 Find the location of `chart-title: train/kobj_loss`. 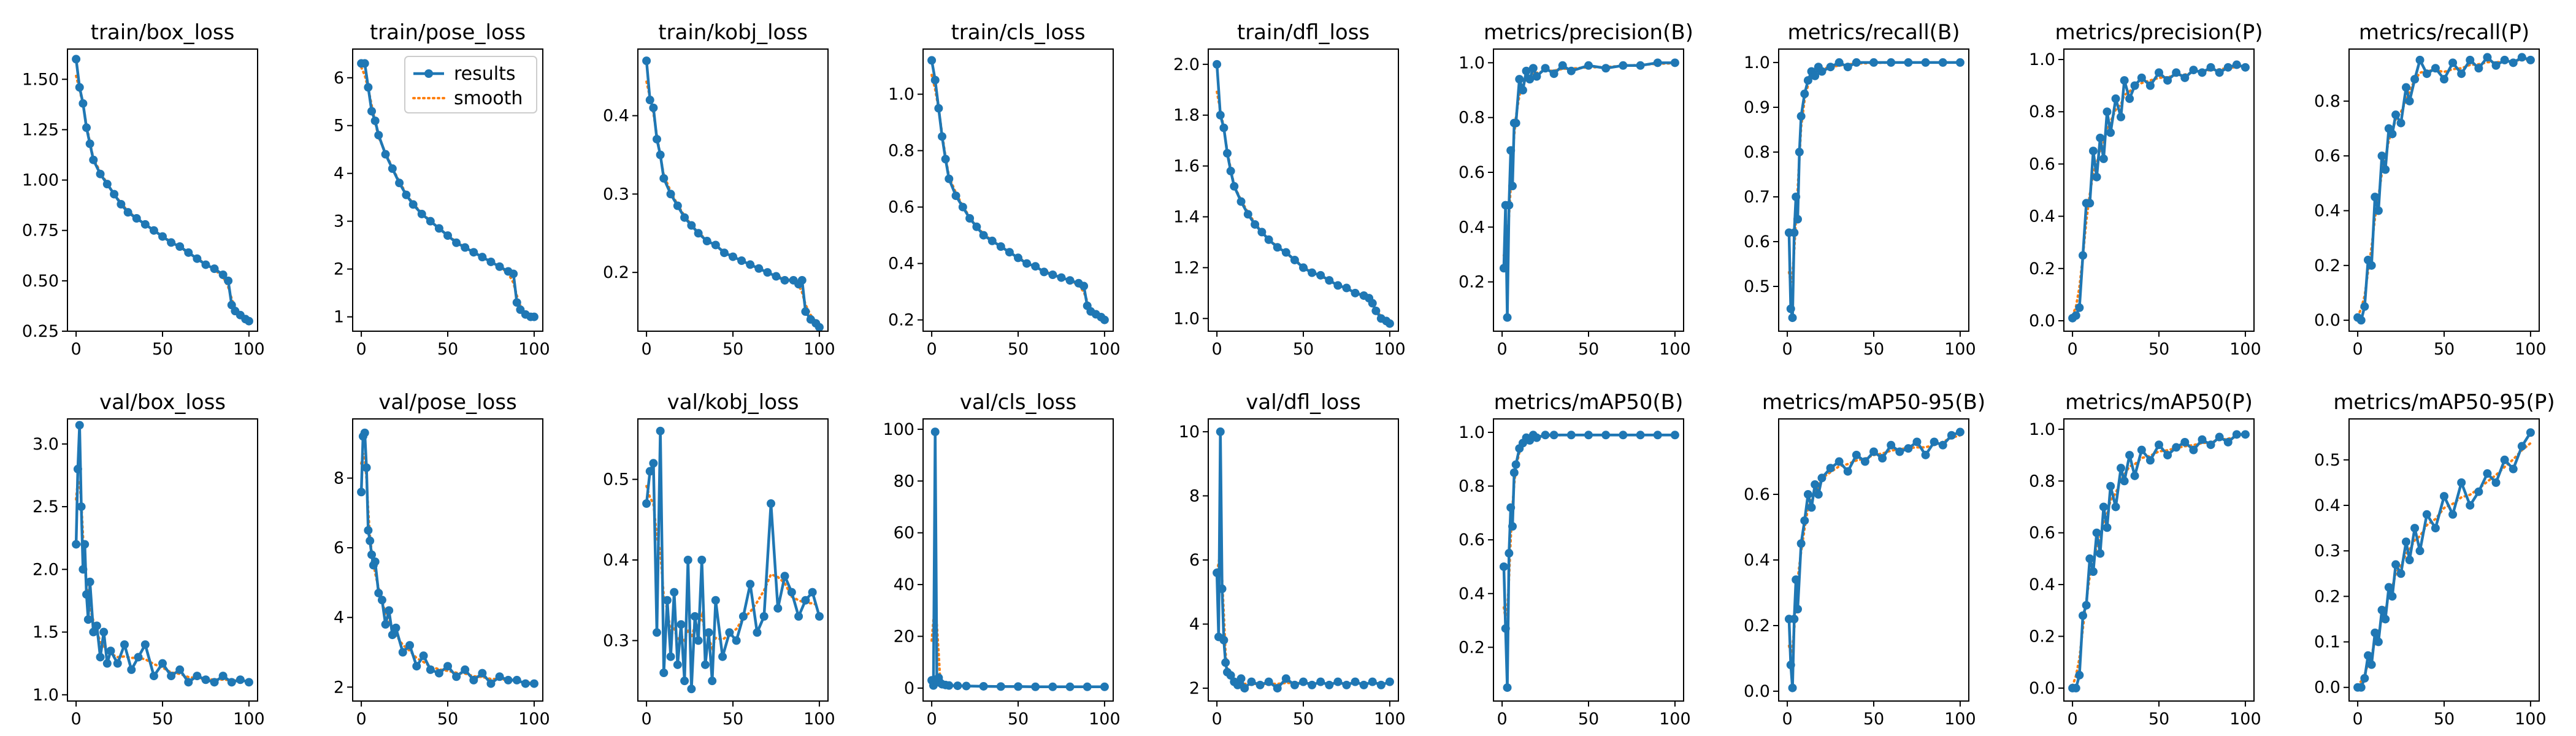

chart-title: train/kobj_loss is located at coordinates (733, 32).